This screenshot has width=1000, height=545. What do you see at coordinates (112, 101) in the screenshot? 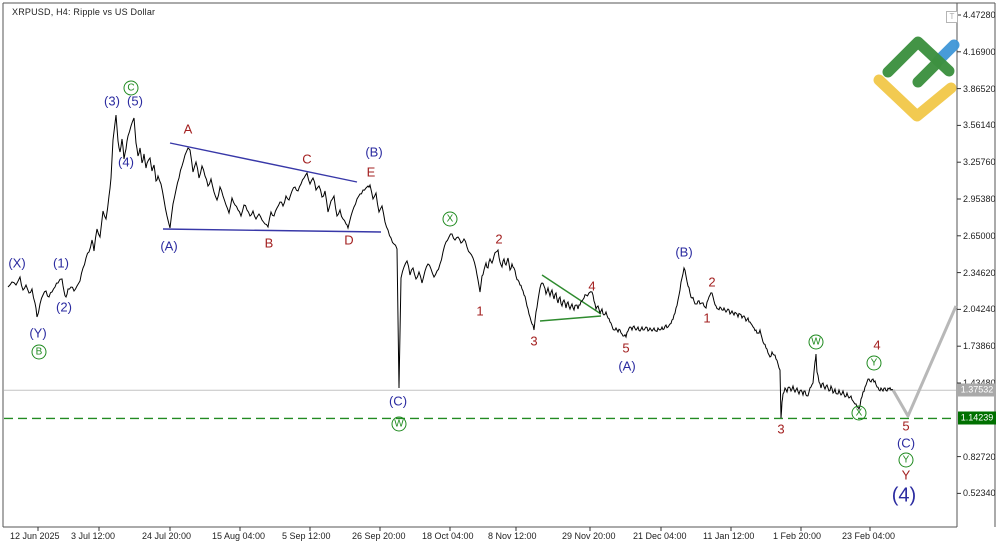
I see `wave-label-3: (3)` at bounding box center [112, 101].